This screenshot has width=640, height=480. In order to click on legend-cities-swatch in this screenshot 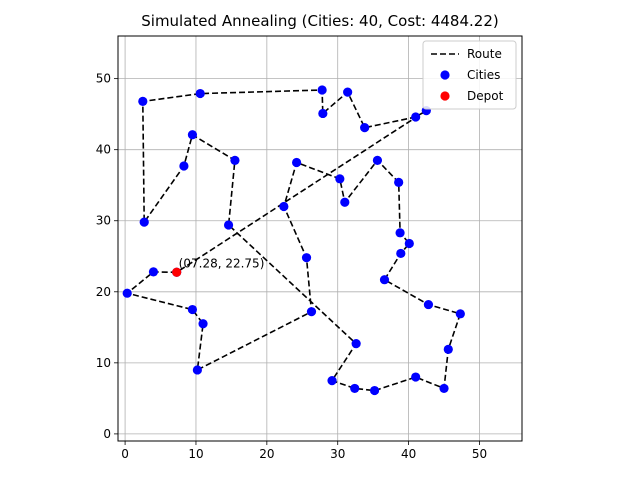, I will do `click(445, 75)`.